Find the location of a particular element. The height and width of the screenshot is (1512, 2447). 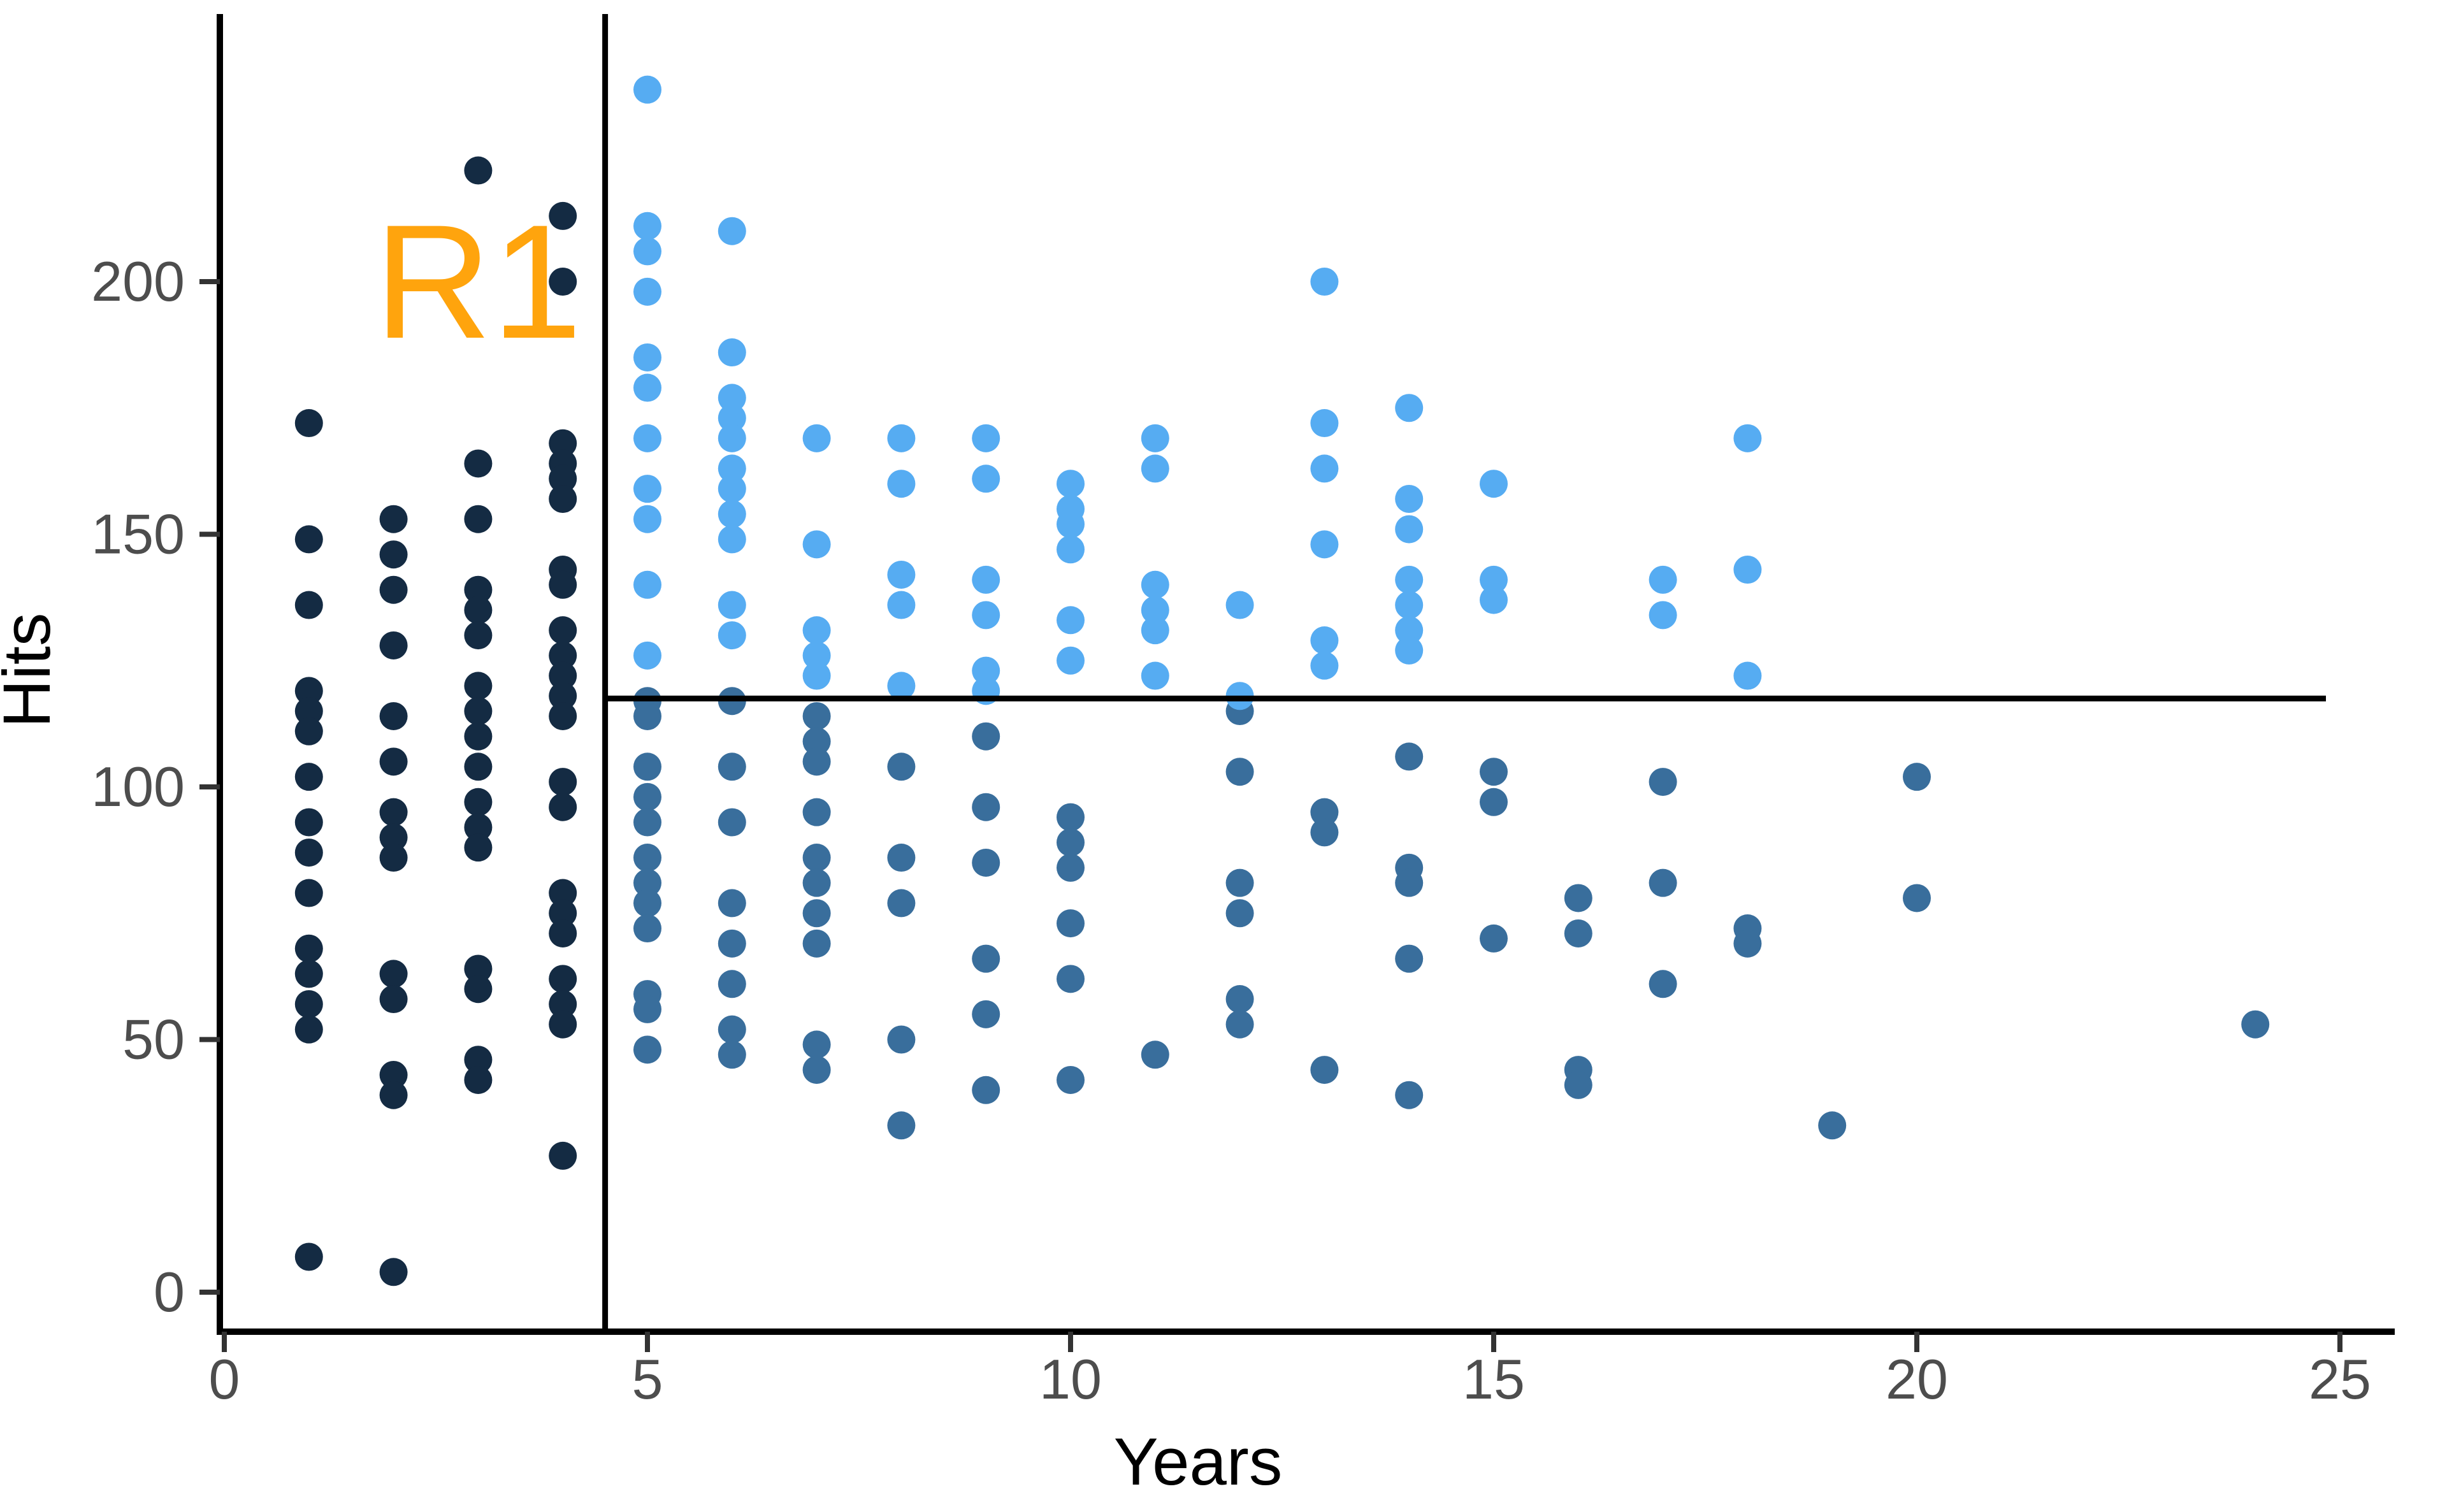

x-axis-title: Years is located at coordinates (1198, 1462).